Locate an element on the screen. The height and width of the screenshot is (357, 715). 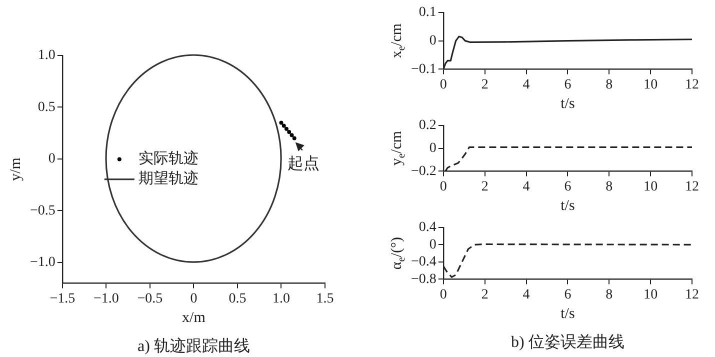
y-tick-label: 0.5 is located at coordinates (47, 107).